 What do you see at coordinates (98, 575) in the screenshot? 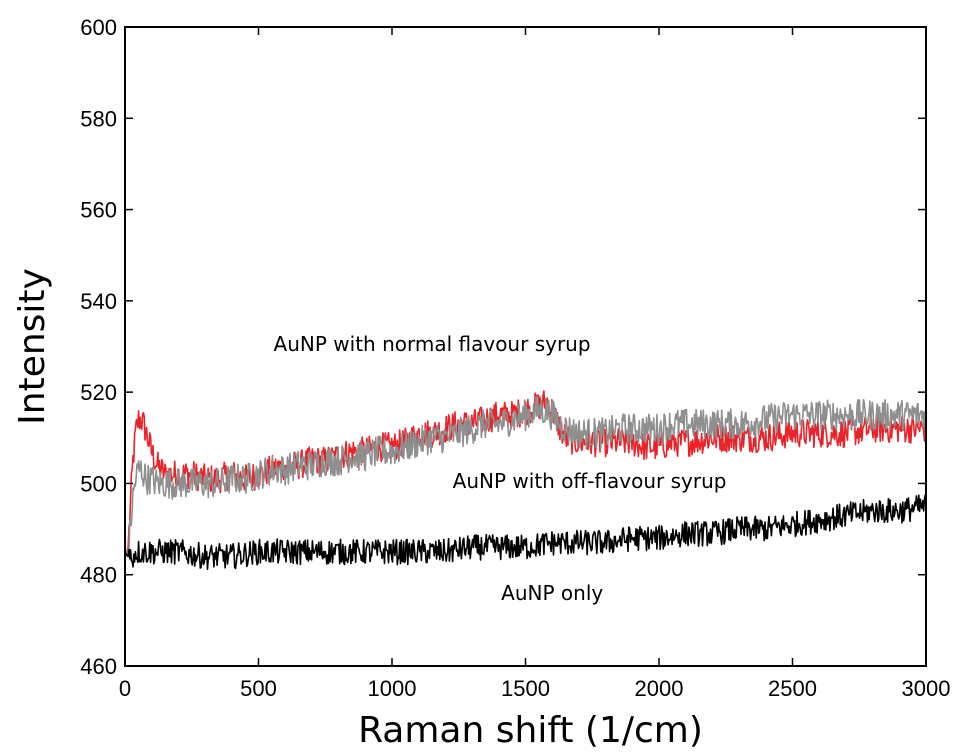
I see `y-tick-label: 480` at bounding box center [98, 575].